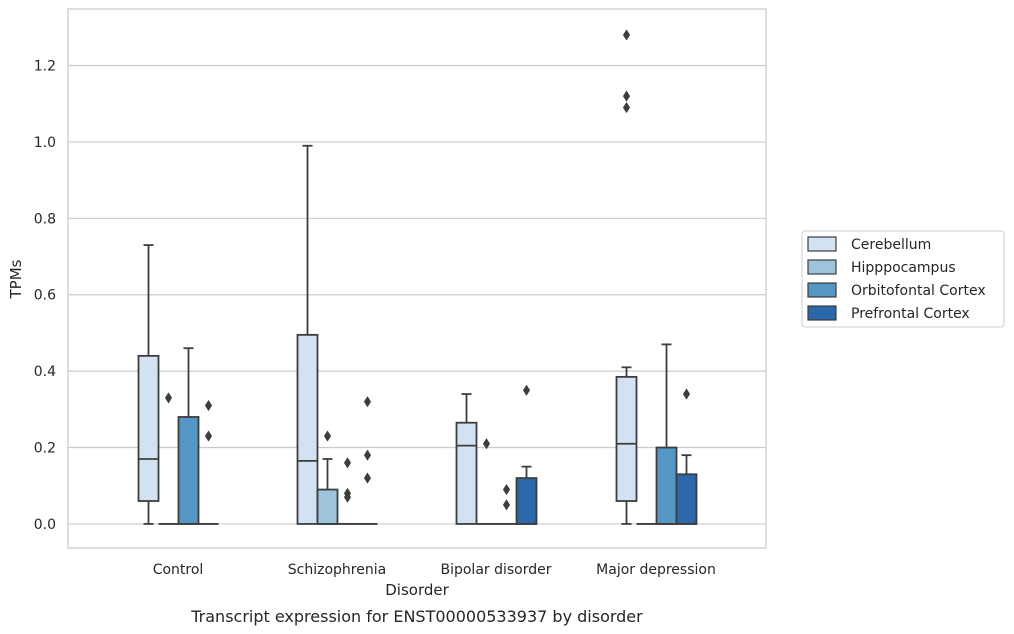  I want to click on y-axis-label: TPMs, so click(16, 279).